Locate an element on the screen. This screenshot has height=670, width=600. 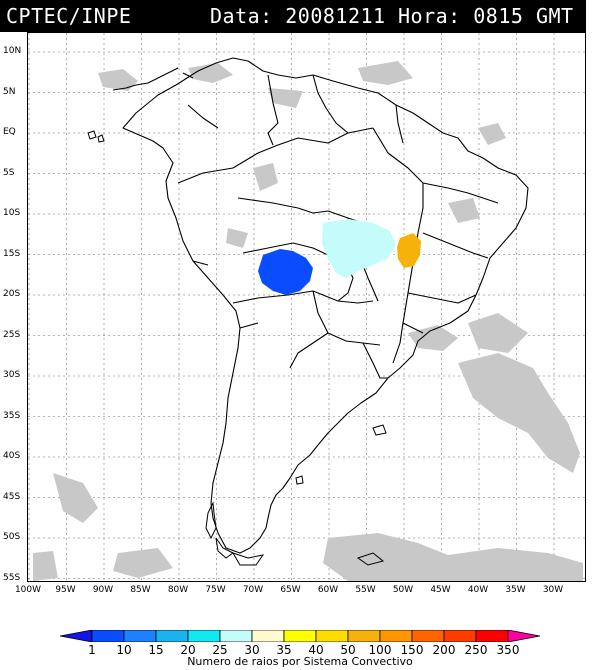
colorbar-tick-label: 100 is located at coordinates (380, 650).